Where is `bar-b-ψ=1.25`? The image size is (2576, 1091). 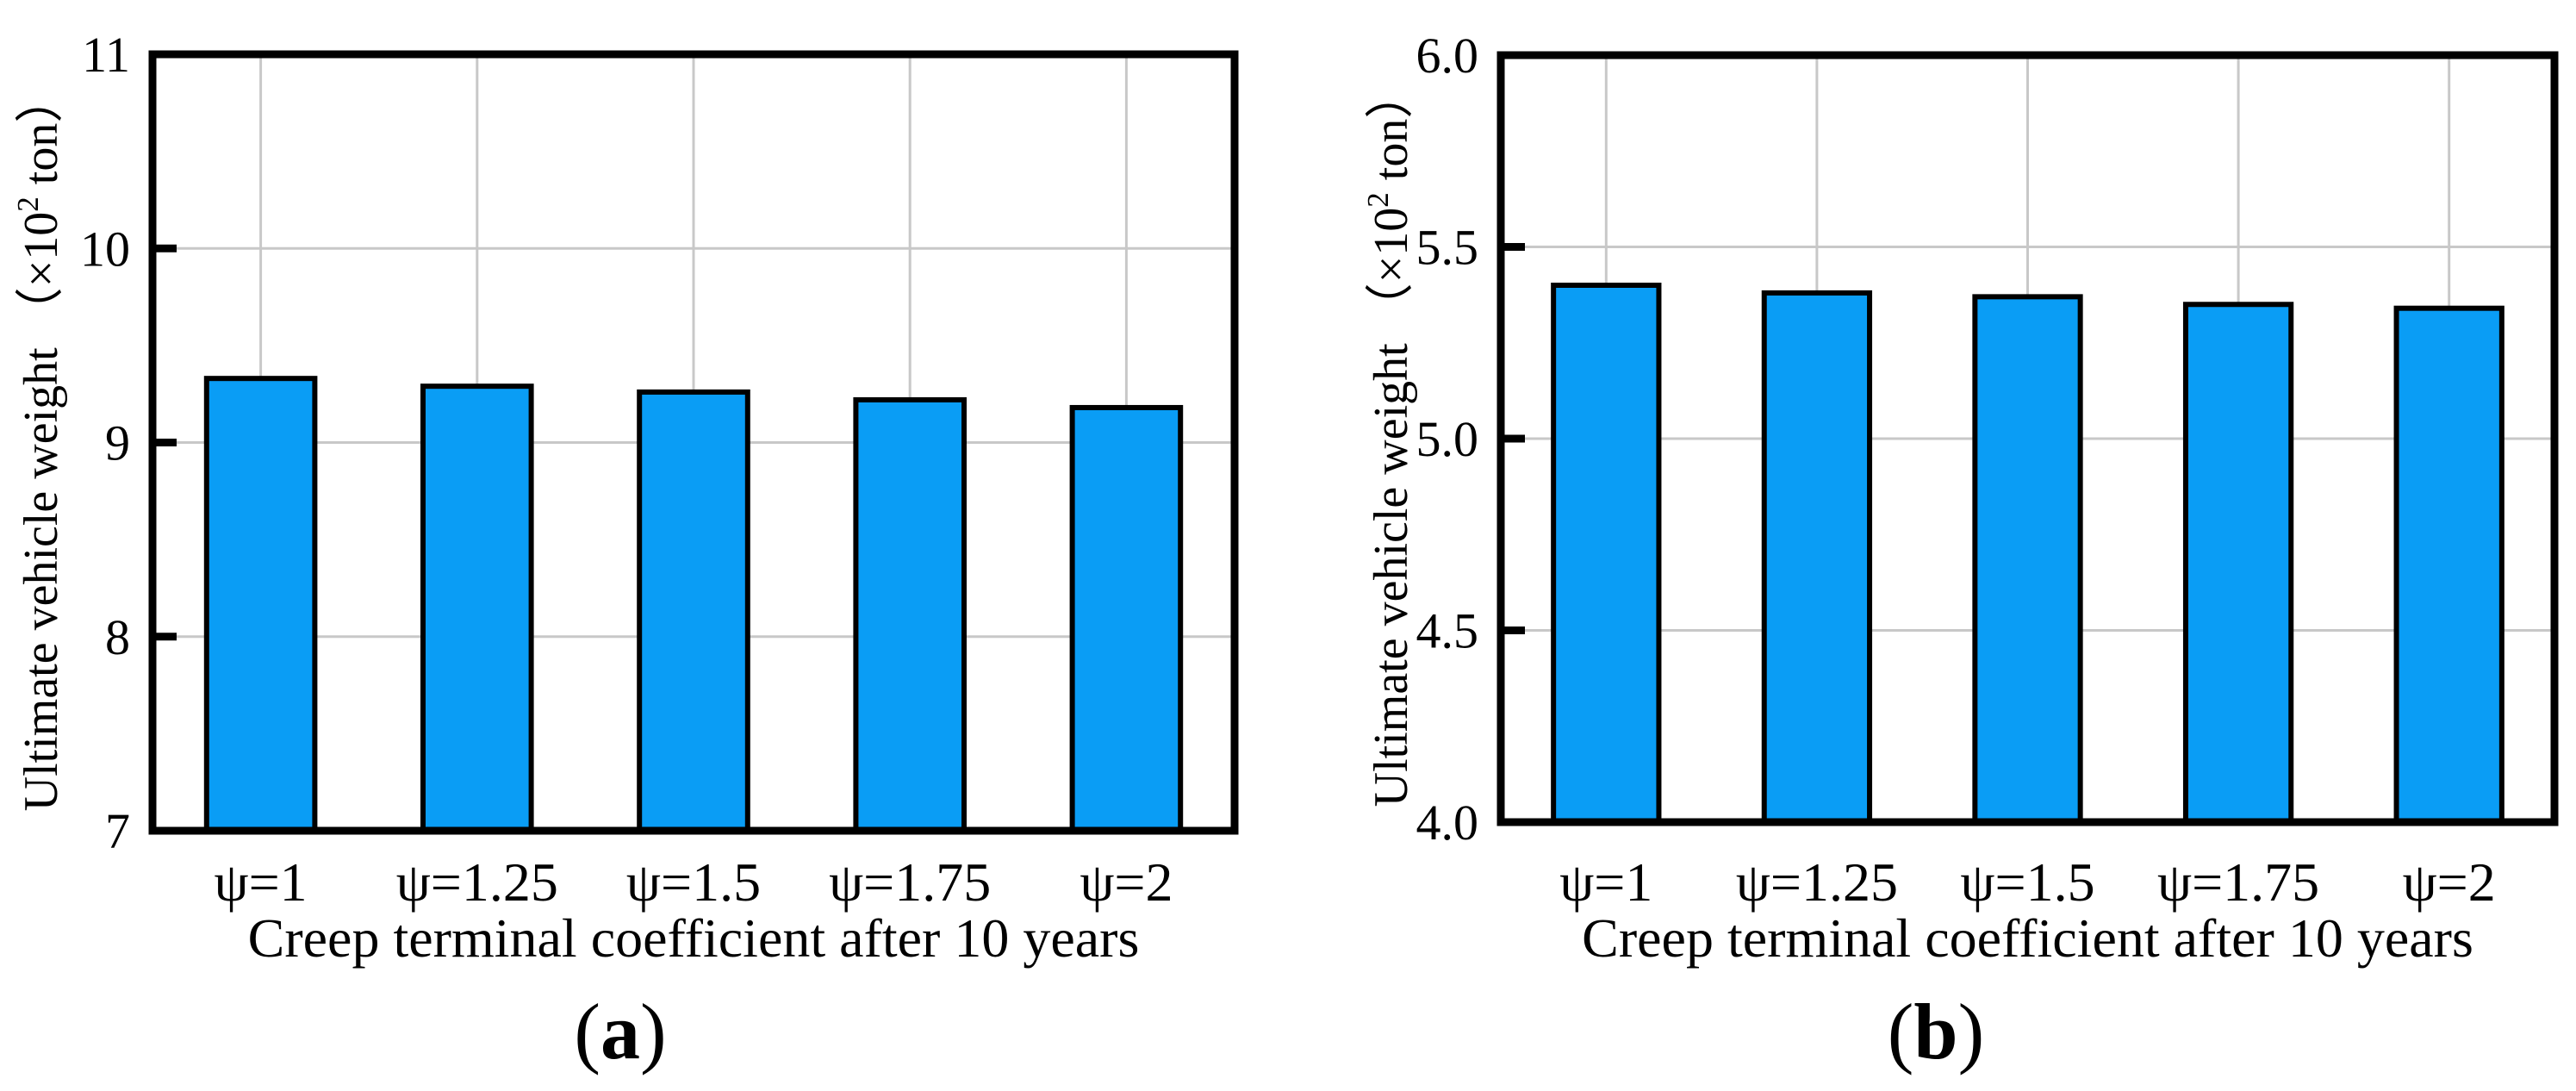 bar-b-ψ=1.25 is located at coordinates (1817, 557).